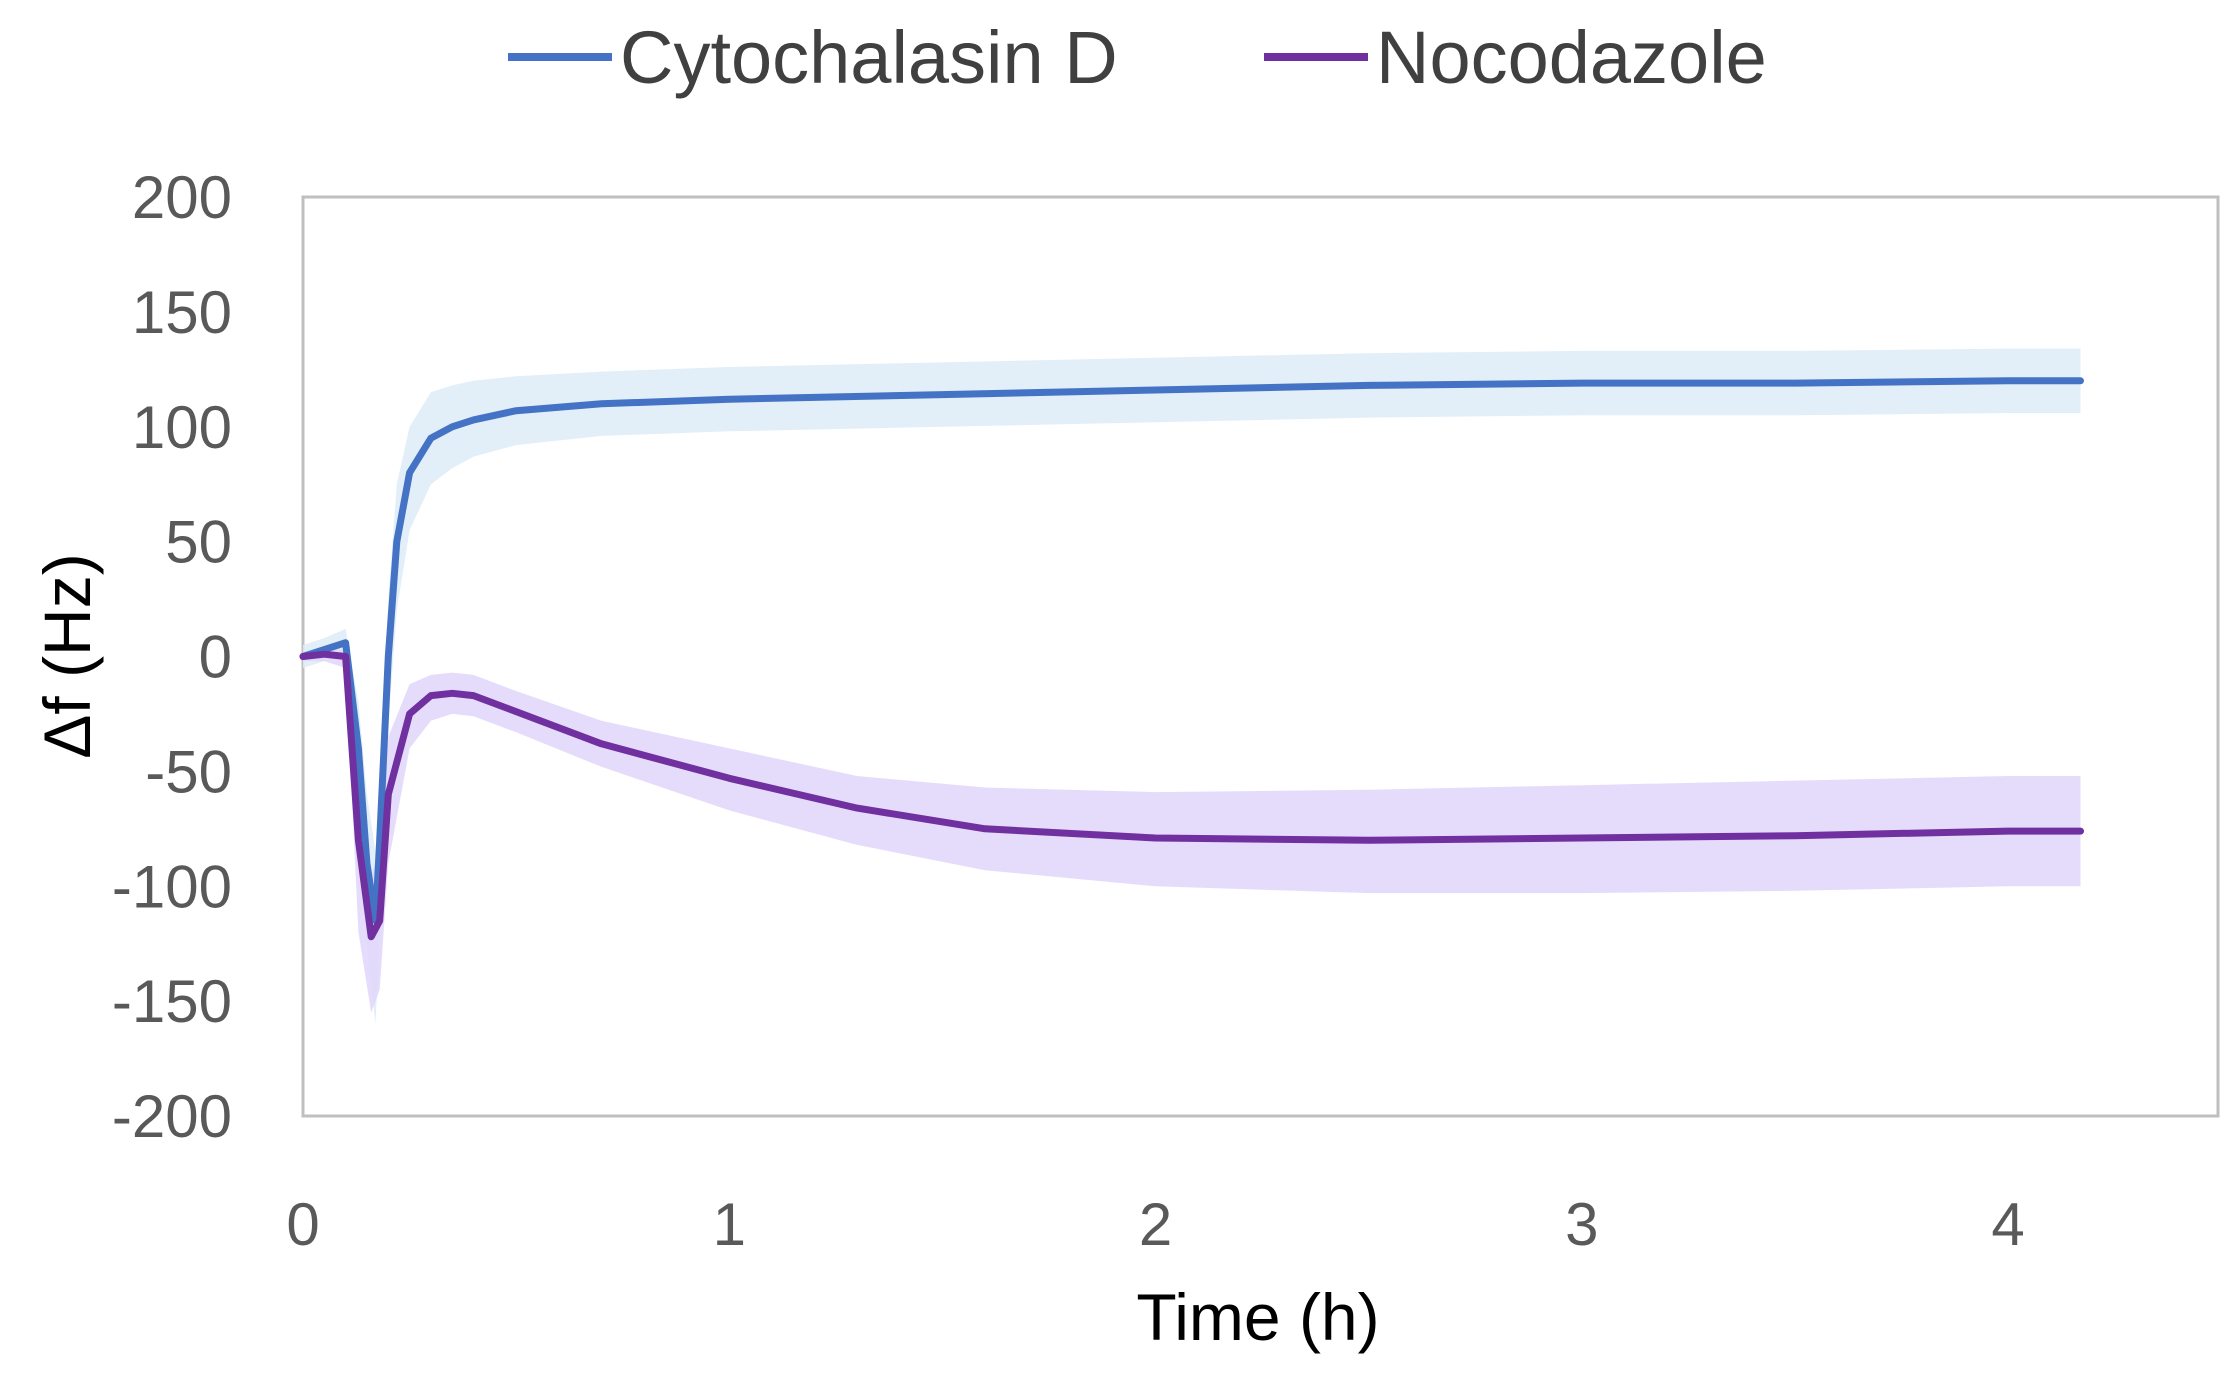 The height and width of the screenshot is (1383, 2238). I want to click on x-axis-title: Time (h), so click(1257, 1317).